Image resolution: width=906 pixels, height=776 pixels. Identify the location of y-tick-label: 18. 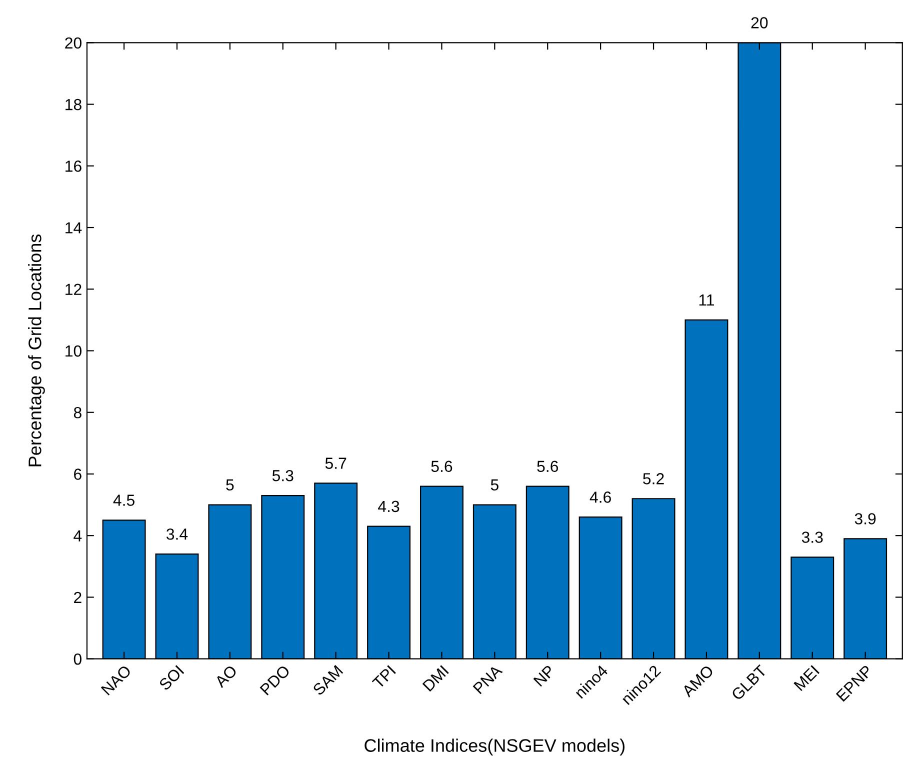
(74, 104).